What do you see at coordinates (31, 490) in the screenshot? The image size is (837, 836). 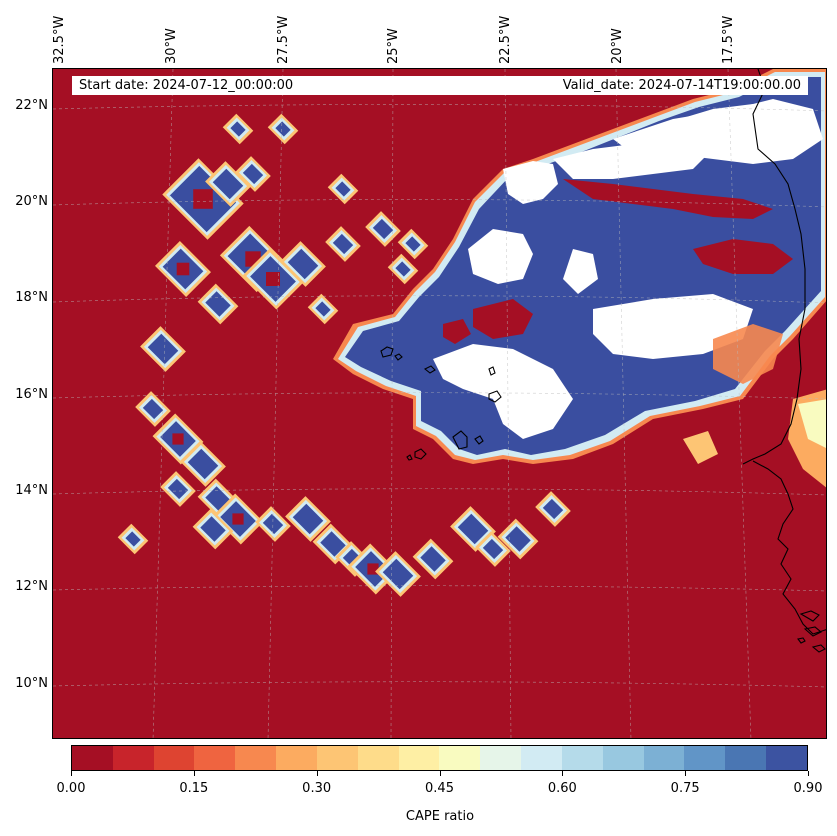 I see `lat-tick-label: 14°N` at bounding box center [31, 490].